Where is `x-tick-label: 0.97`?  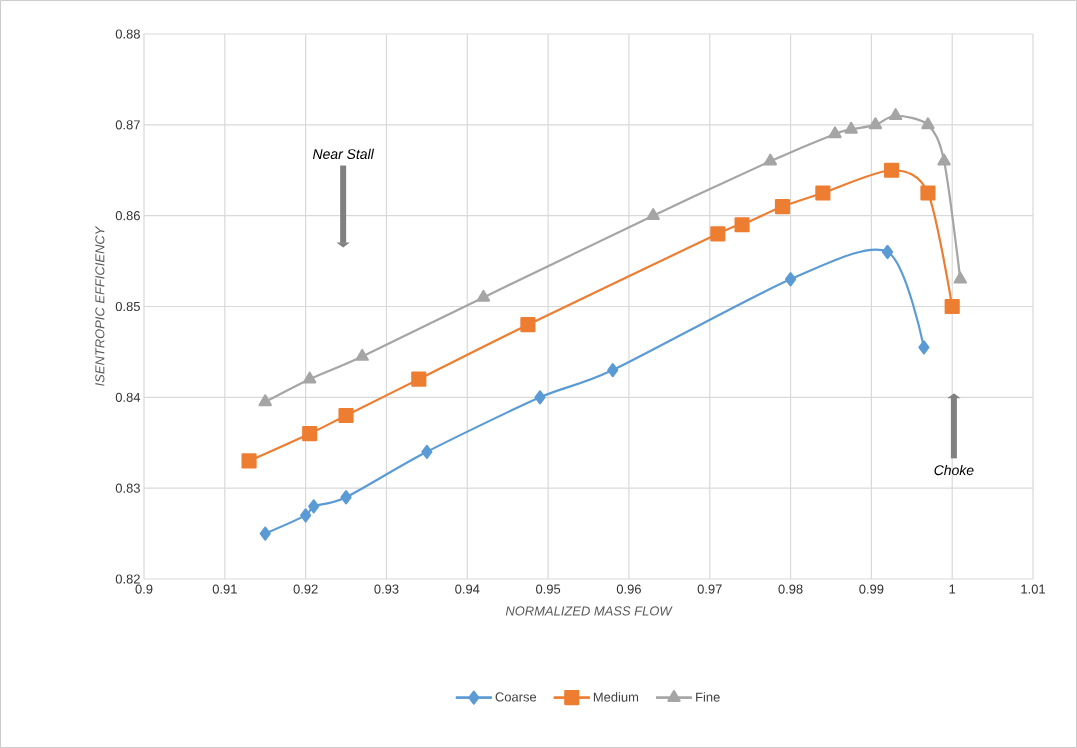 x-tick-label: 0.97 is located at coordinates (709, 589).